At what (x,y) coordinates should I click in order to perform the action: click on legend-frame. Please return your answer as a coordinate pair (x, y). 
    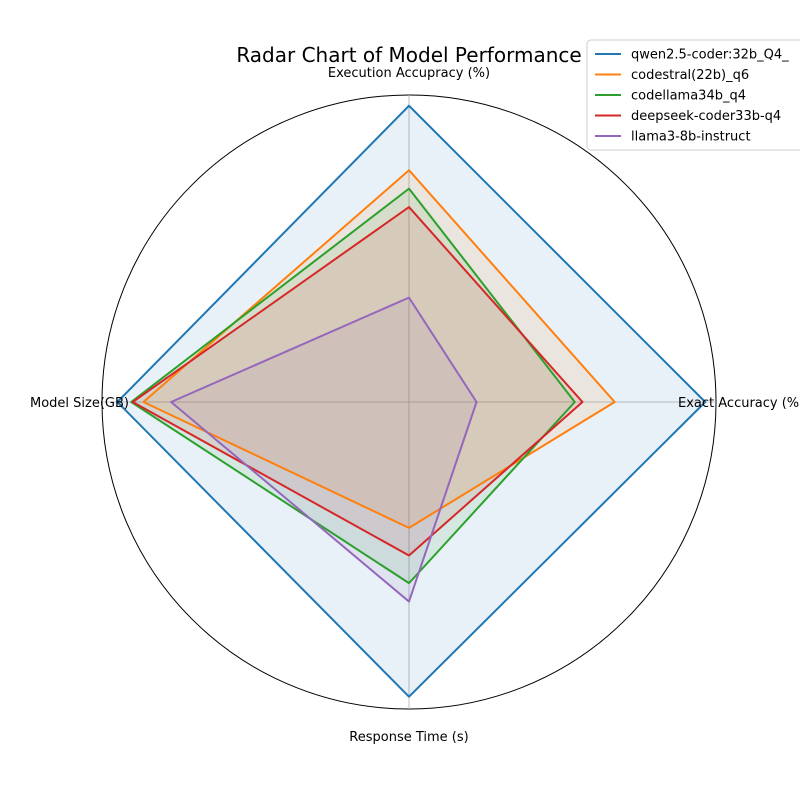
    Looking at the image, I should click on (693, 95).